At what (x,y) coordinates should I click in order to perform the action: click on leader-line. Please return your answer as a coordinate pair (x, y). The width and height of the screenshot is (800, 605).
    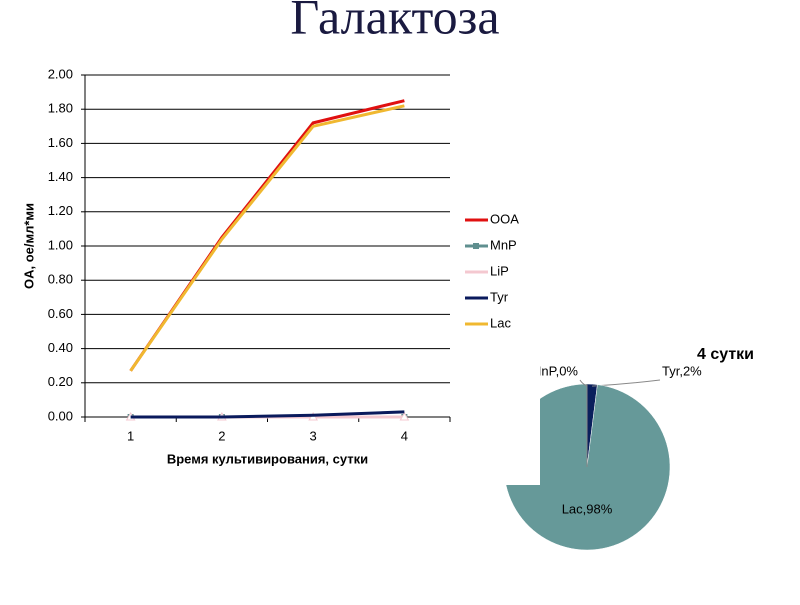
    Looking at the image, I should click on (583, 383).